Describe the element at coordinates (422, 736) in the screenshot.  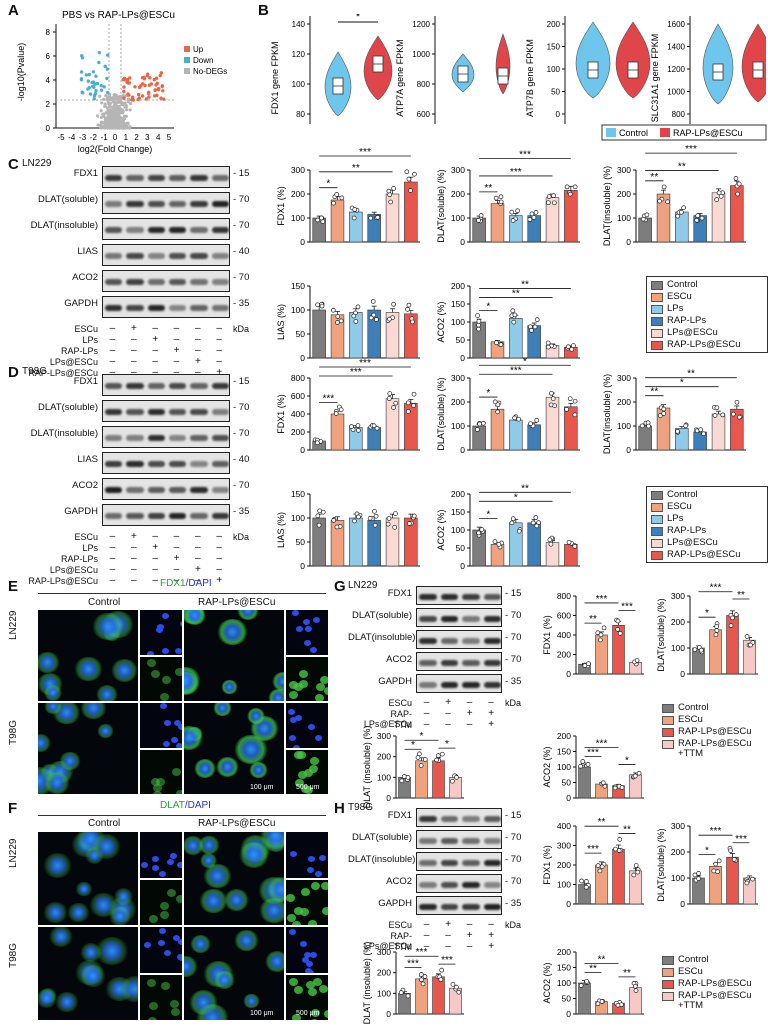
I see `sig-label: *` at that location.